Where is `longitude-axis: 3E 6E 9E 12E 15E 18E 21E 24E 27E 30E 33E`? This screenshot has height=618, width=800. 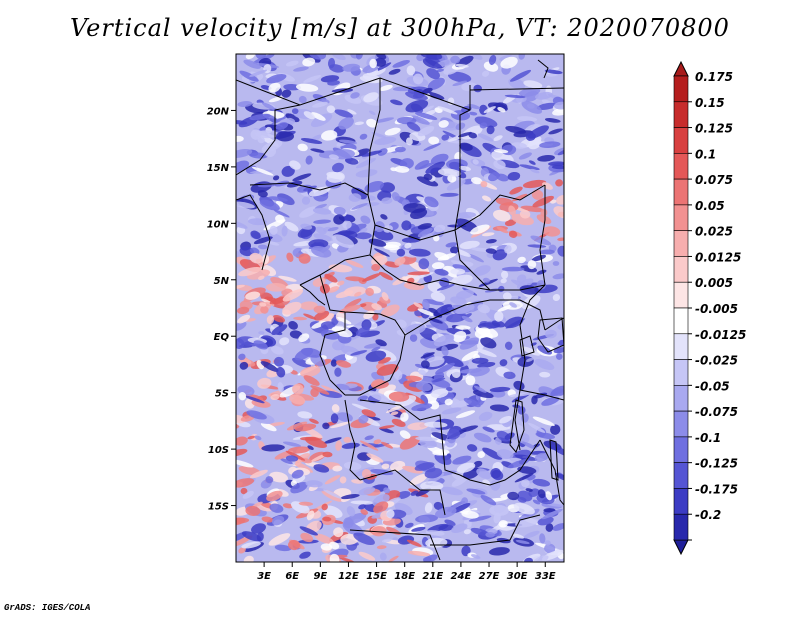 longitude-axis: 3E 6E 9E 12E 15E 18E 21E 24E 27E 30E 33E is located at coordinates (406, 572).